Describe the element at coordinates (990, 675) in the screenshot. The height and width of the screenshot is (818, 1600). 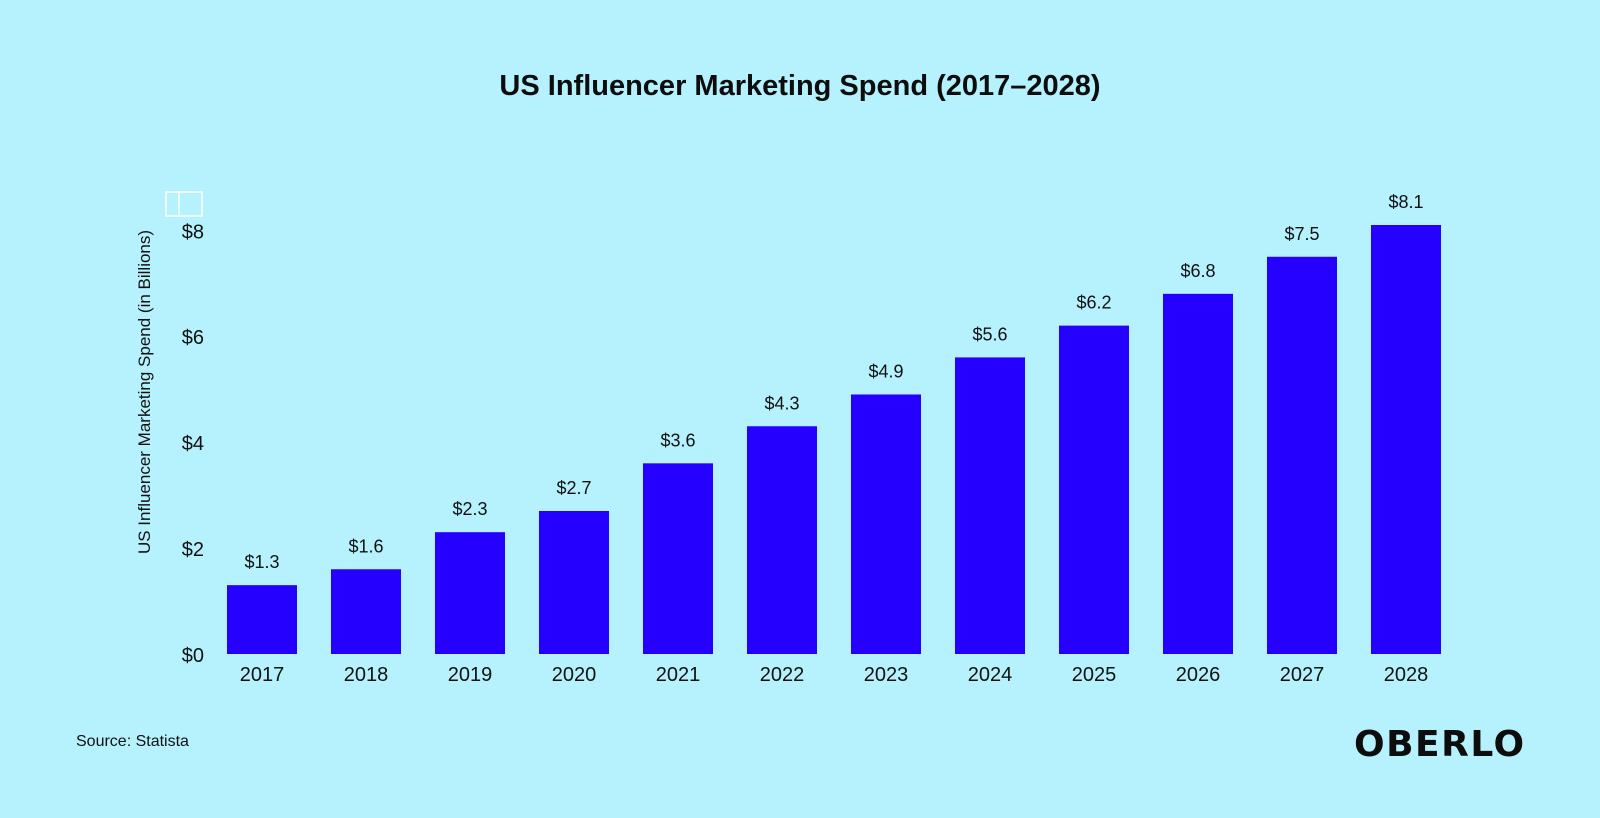
I see `x-tick-label: 2024` at that location.